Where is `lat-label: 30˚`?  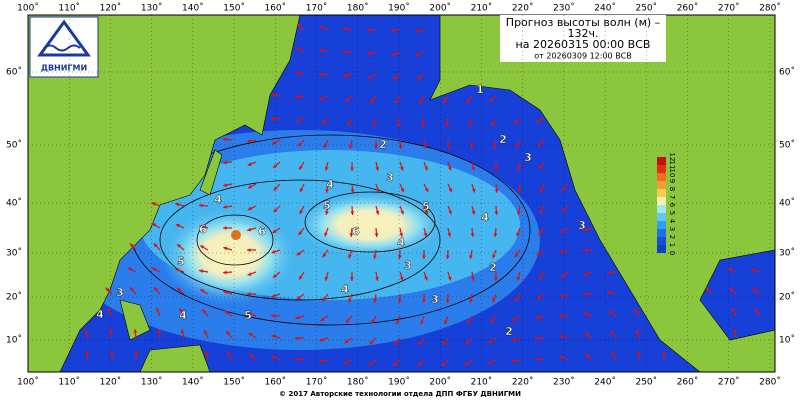
lat-label: 30˚ is located at coordinates (787, 253).